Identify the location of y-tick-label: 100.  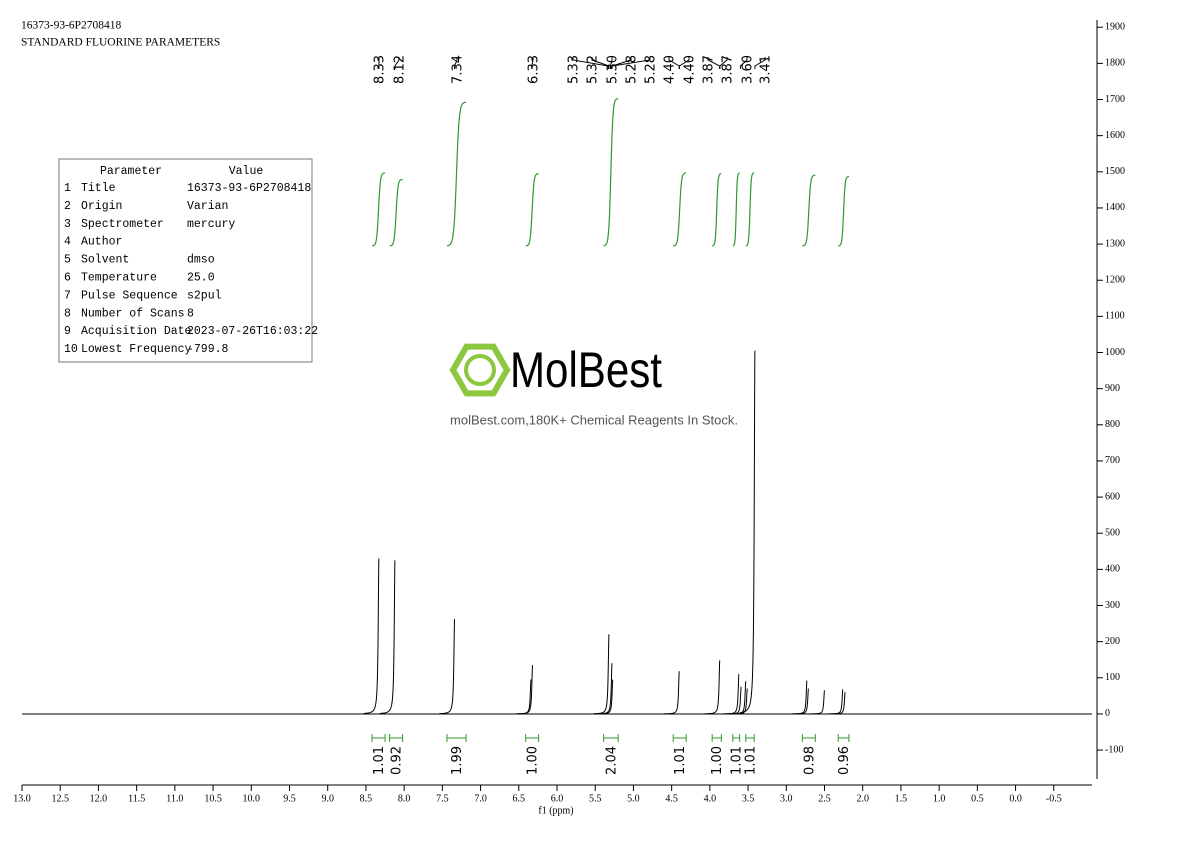
(1112, 677).